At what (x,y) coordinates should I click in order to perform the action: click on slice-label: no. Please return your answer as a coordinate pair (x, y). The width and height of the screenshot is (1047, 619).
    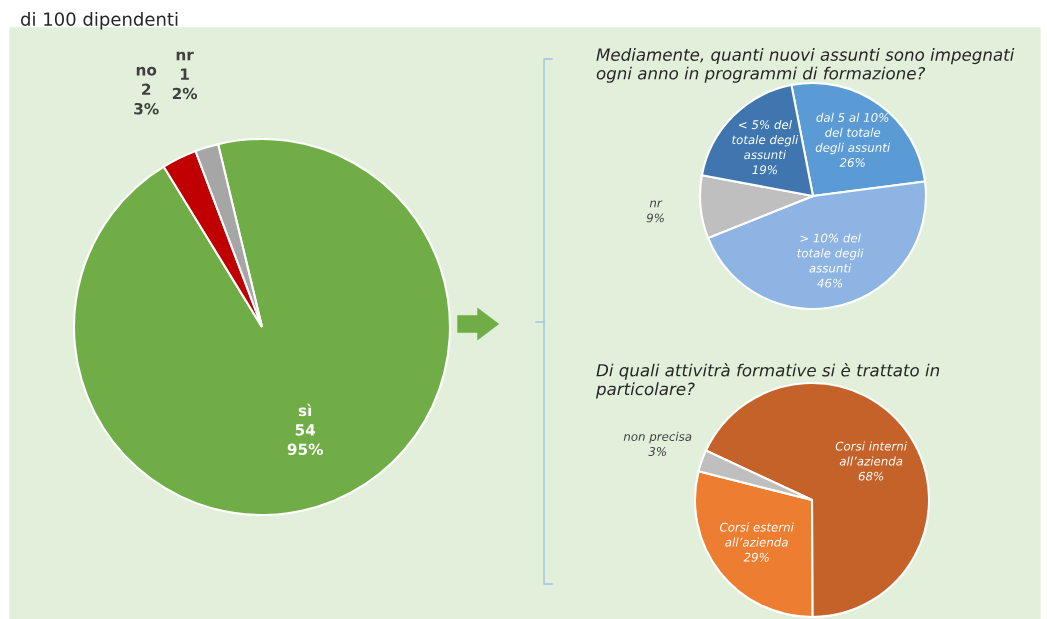
    Looking at the image, I should click on (146, 71).